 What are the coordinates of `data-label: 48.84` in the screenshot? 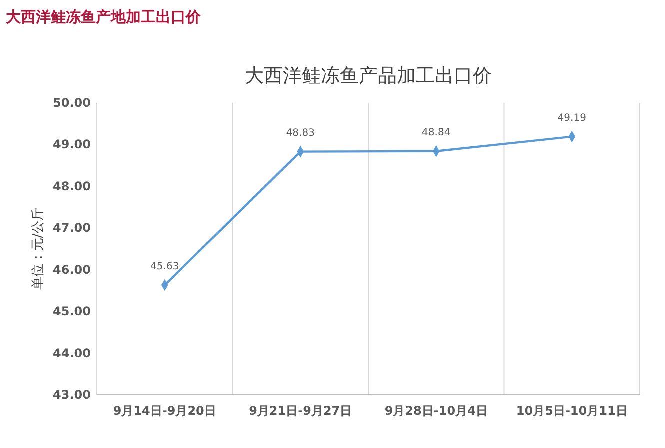 It's located at (436, 132).